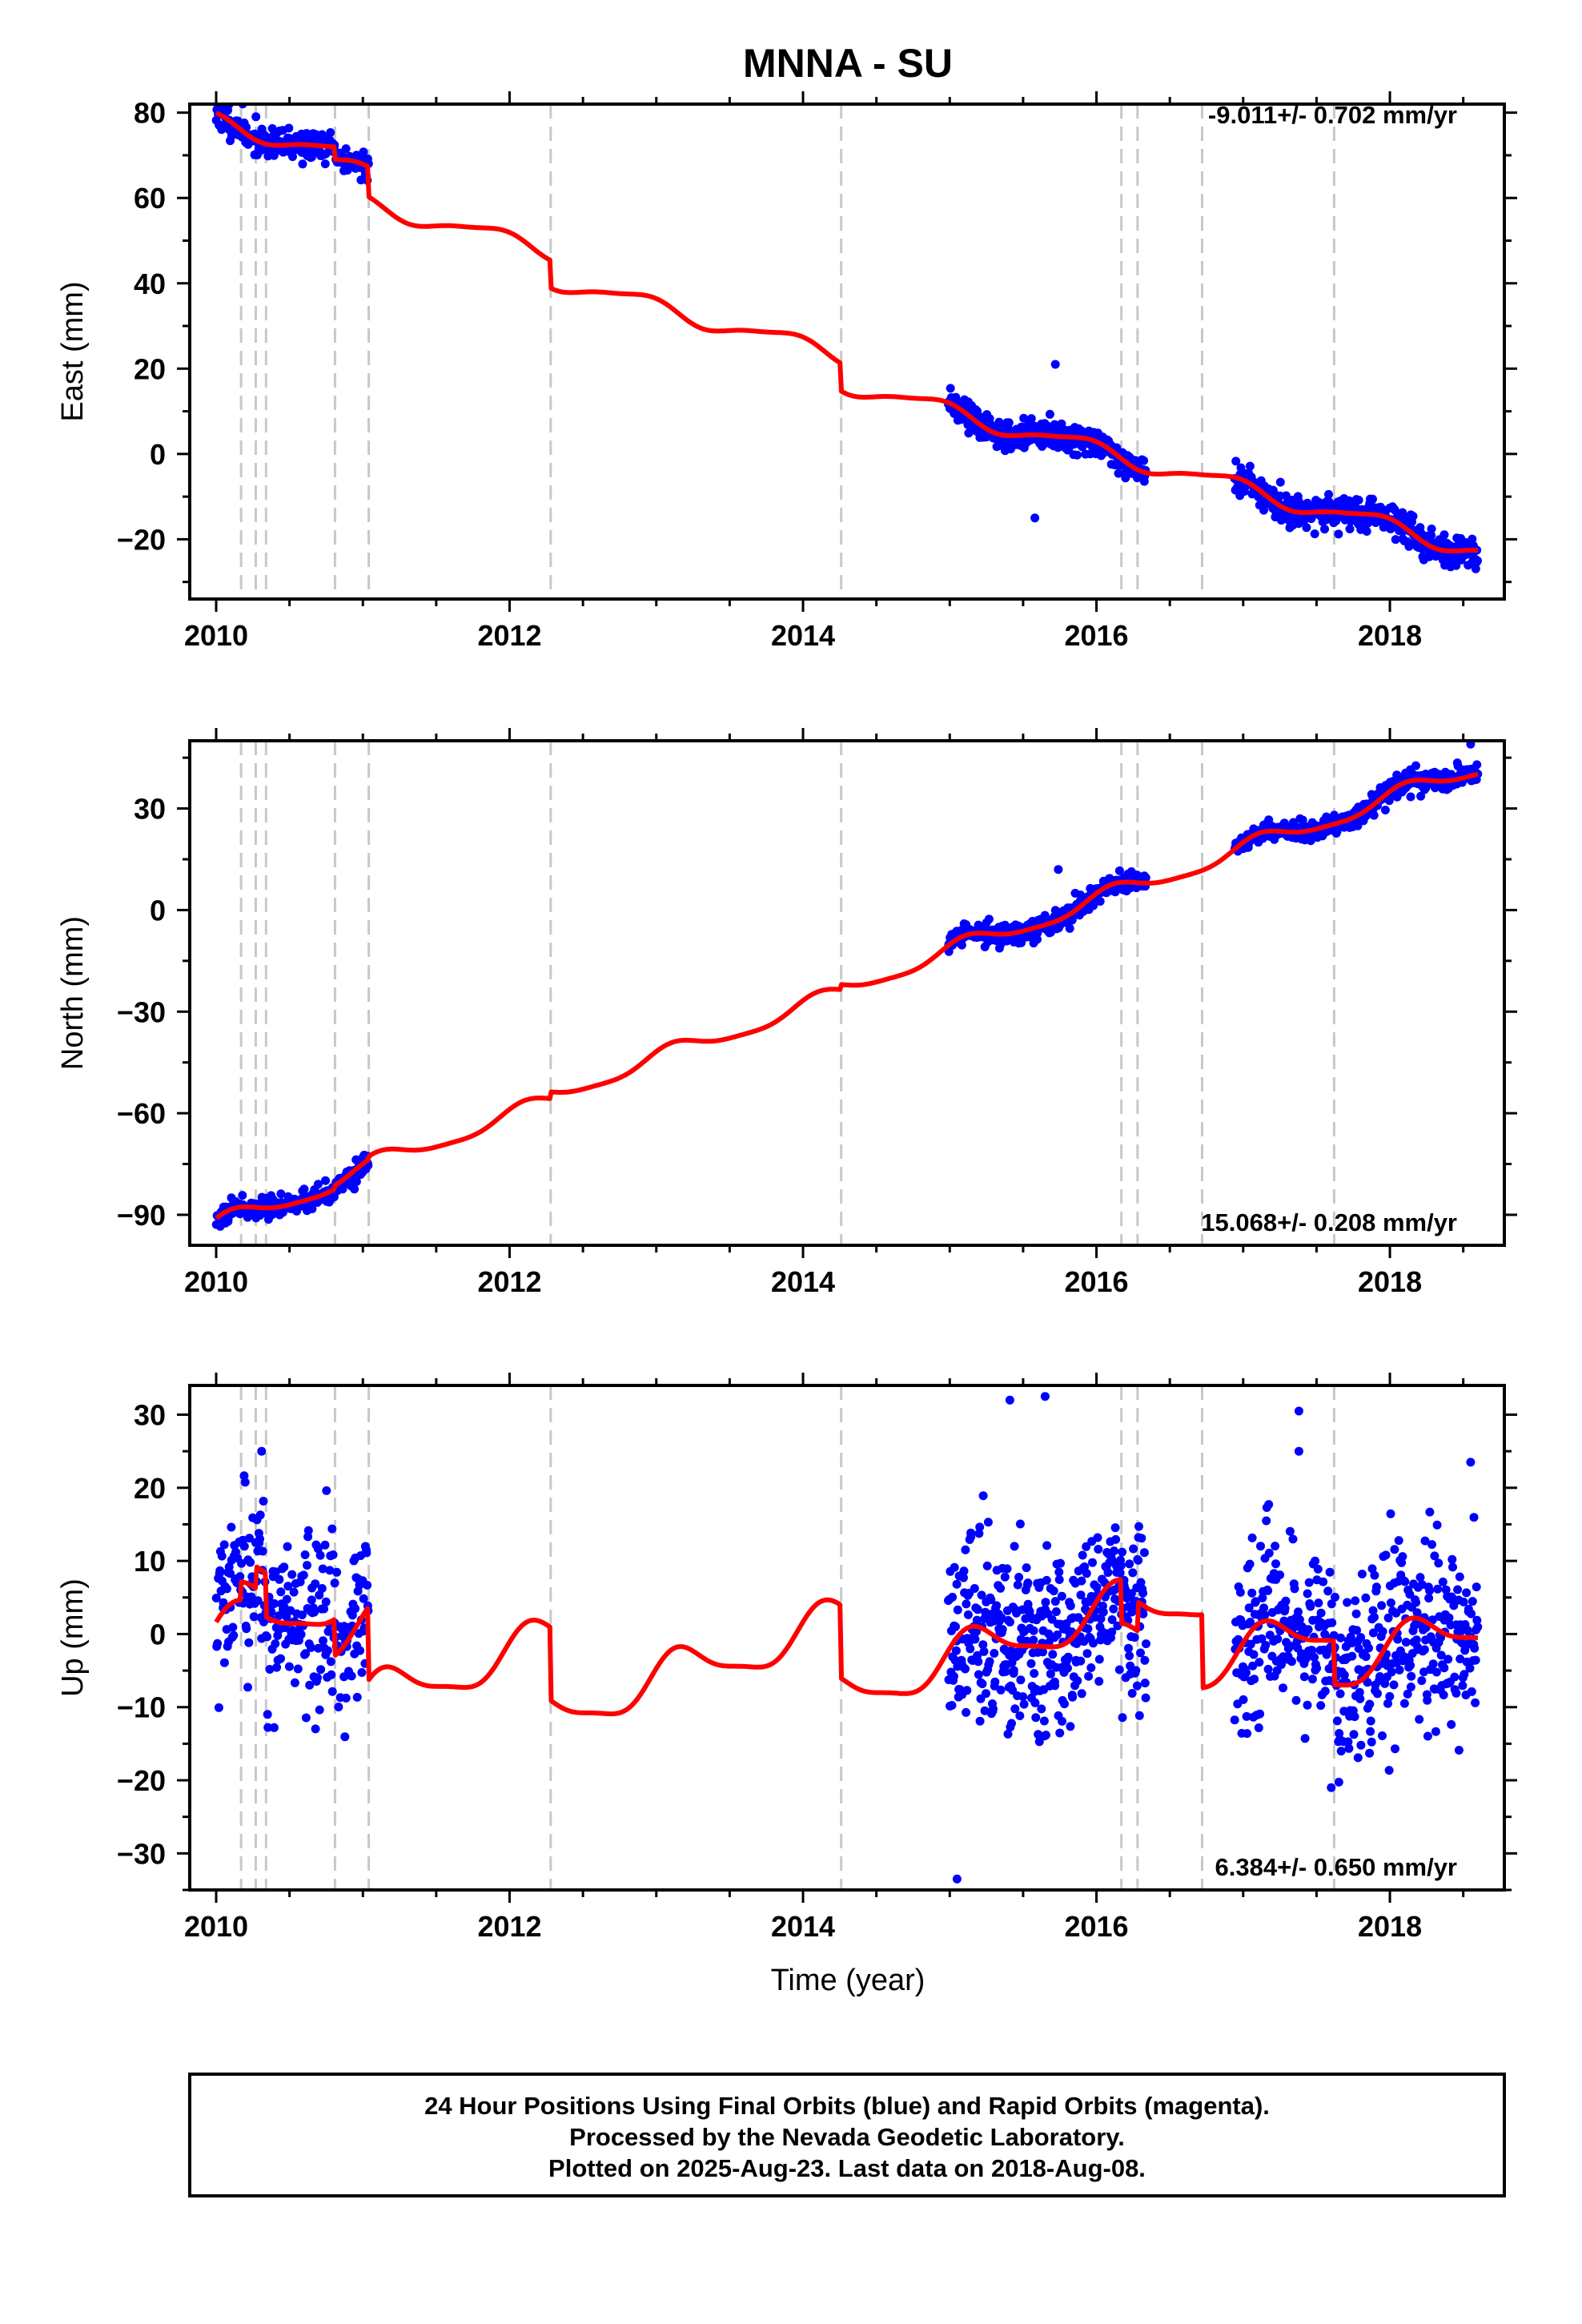 The height and width of the screenshot is (2324, 1582). Describe the element at coordinates (1096, 1927) in the screenshot. I see `x-tick-label: 2016` at that location.